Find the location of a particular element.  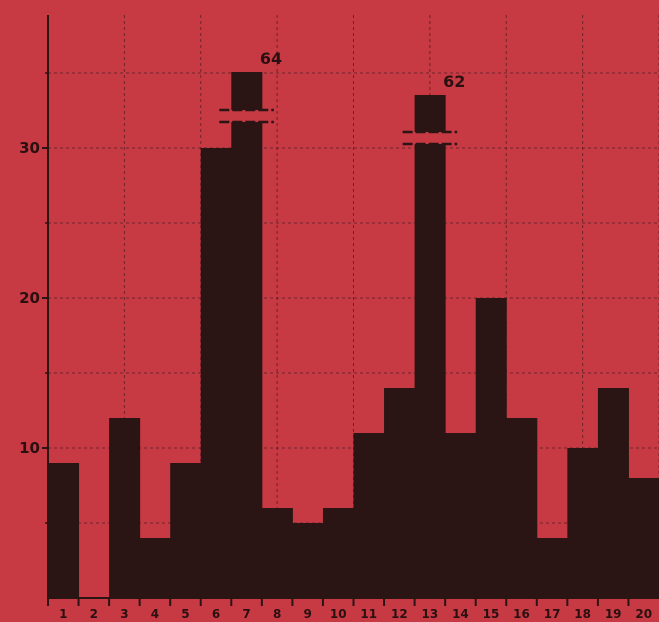

x-tick-label-11: 11 is located at coordinates (368, 614).